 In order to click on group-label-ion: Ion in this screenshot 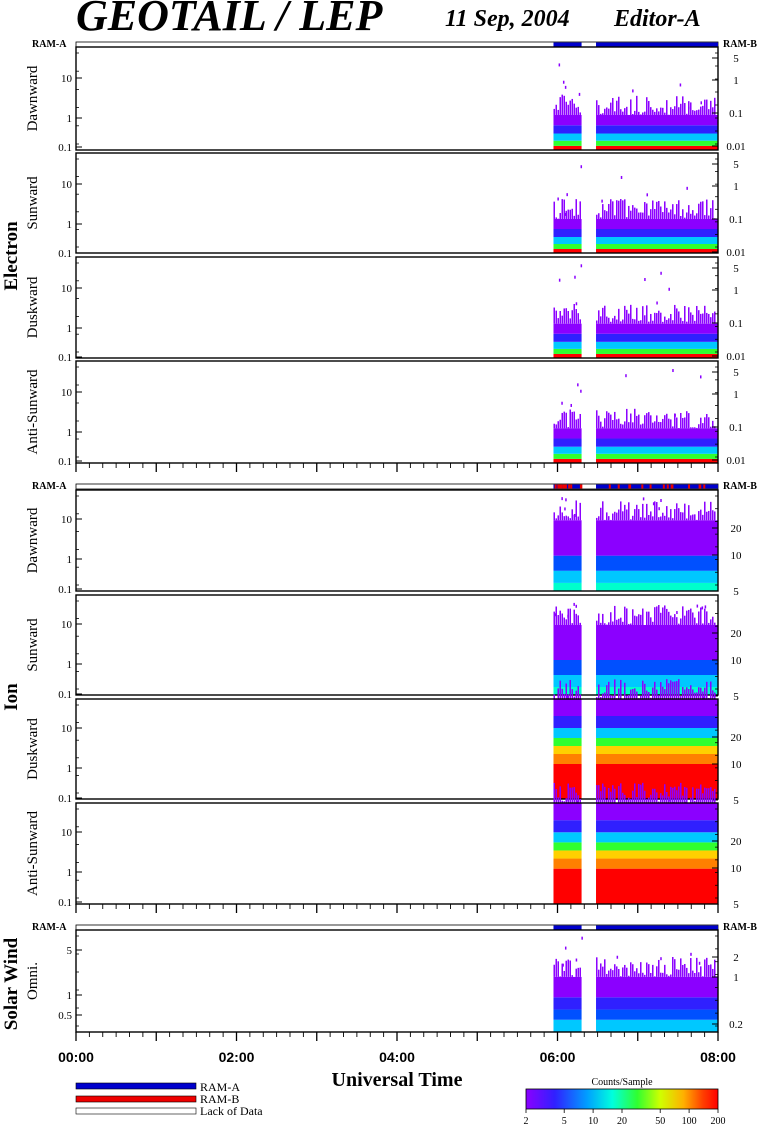, I will do `click(11, 697)`.